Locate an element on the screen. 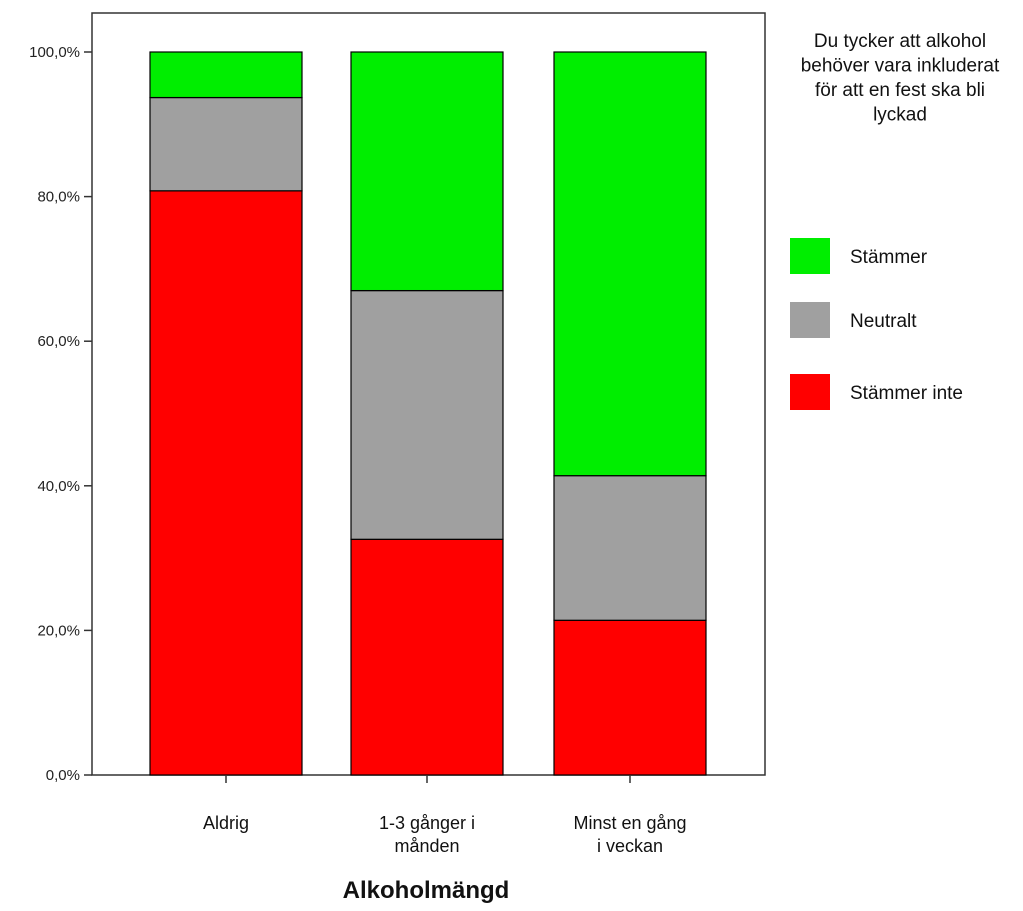 The height and width of the screenshot is (911, 1023). legend-swatch-stämmer is located at coordinates (810, 256).